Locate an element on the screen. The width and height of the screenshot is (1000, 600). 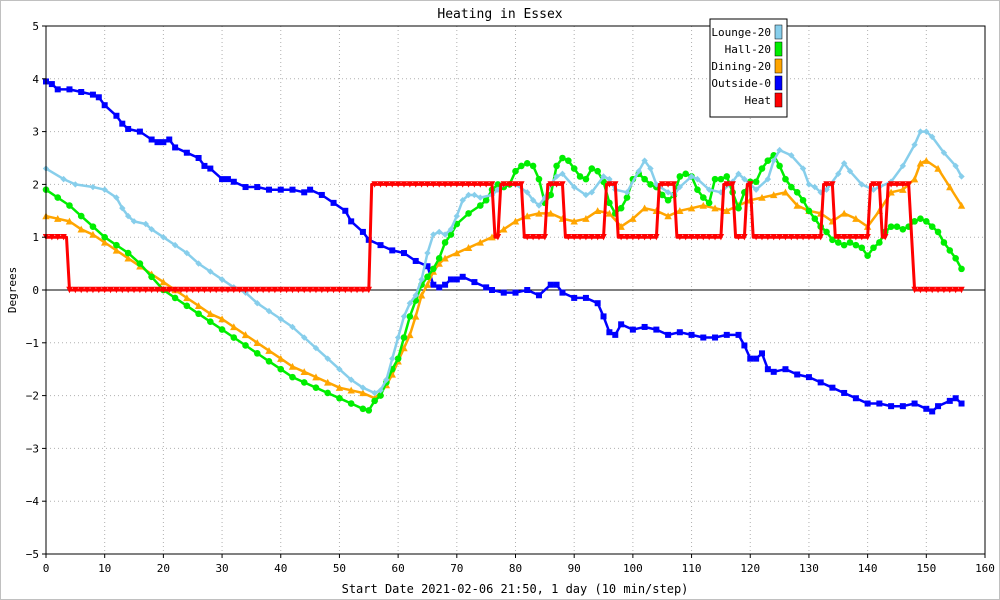
x-tick-label: 20 is located at coordinates (163, 568).